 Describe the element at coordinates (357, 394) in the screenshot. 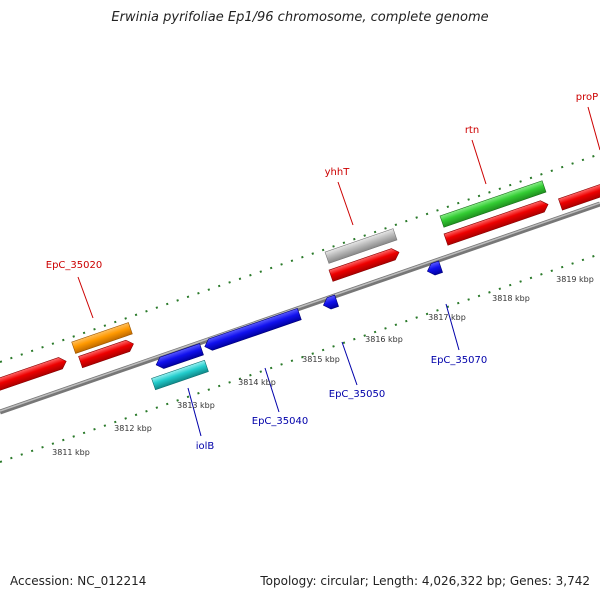

I see `gene-label-EpC-35050: EpC_35050` at that location.